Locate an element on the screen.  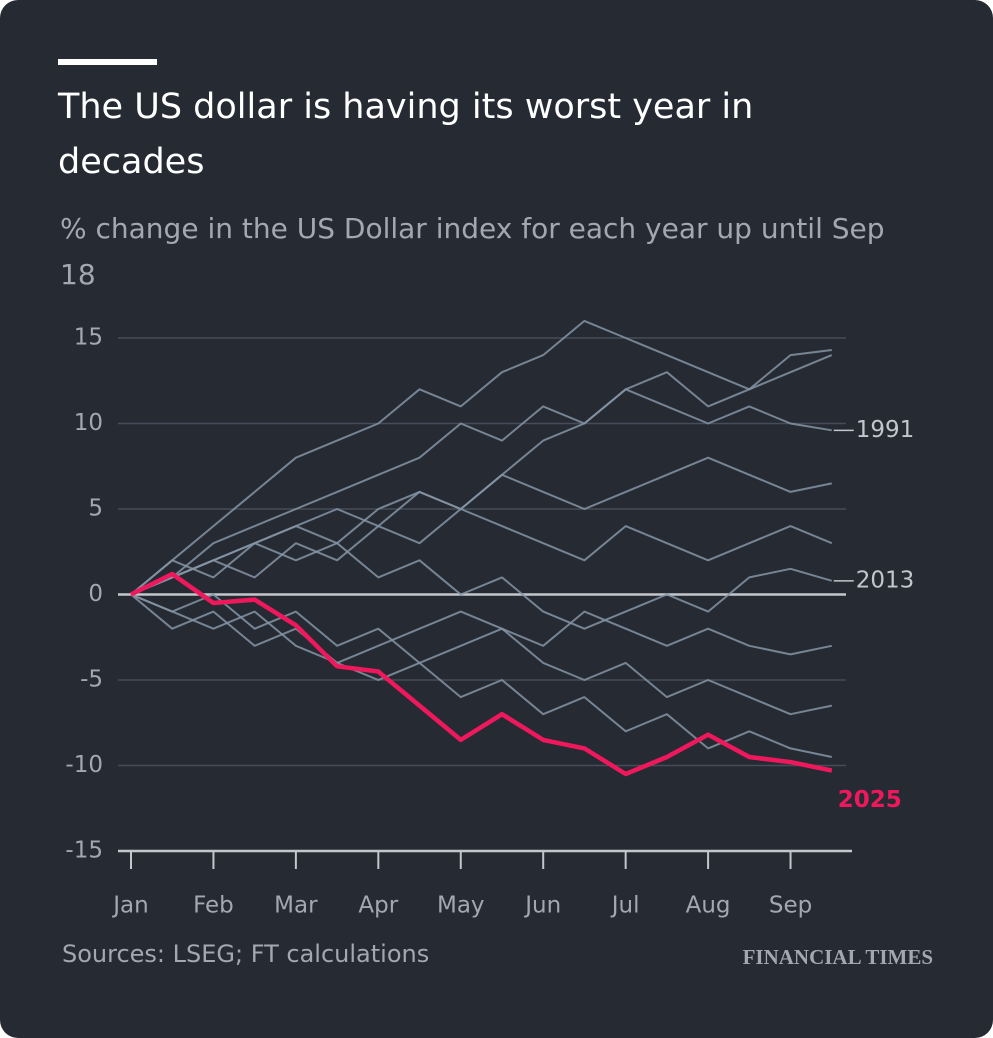
x-tick-label: Jan is located at coordinates (129, 906).